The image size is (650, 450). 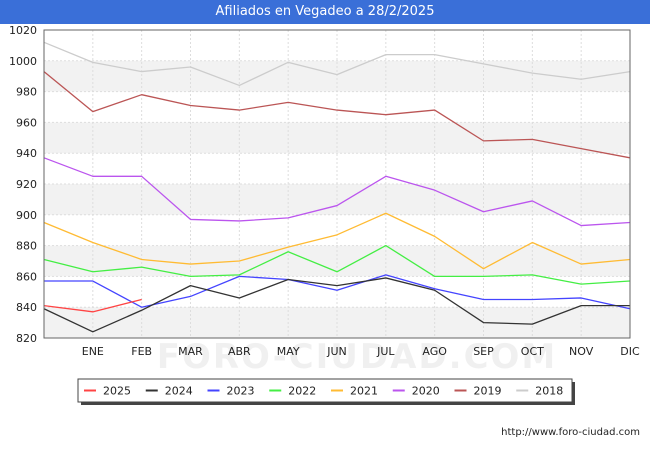 What do you see at coordinates (179, 391) in the screenshot?
I see `legend-label-2024: 2024` at bounding box center [179, 391].